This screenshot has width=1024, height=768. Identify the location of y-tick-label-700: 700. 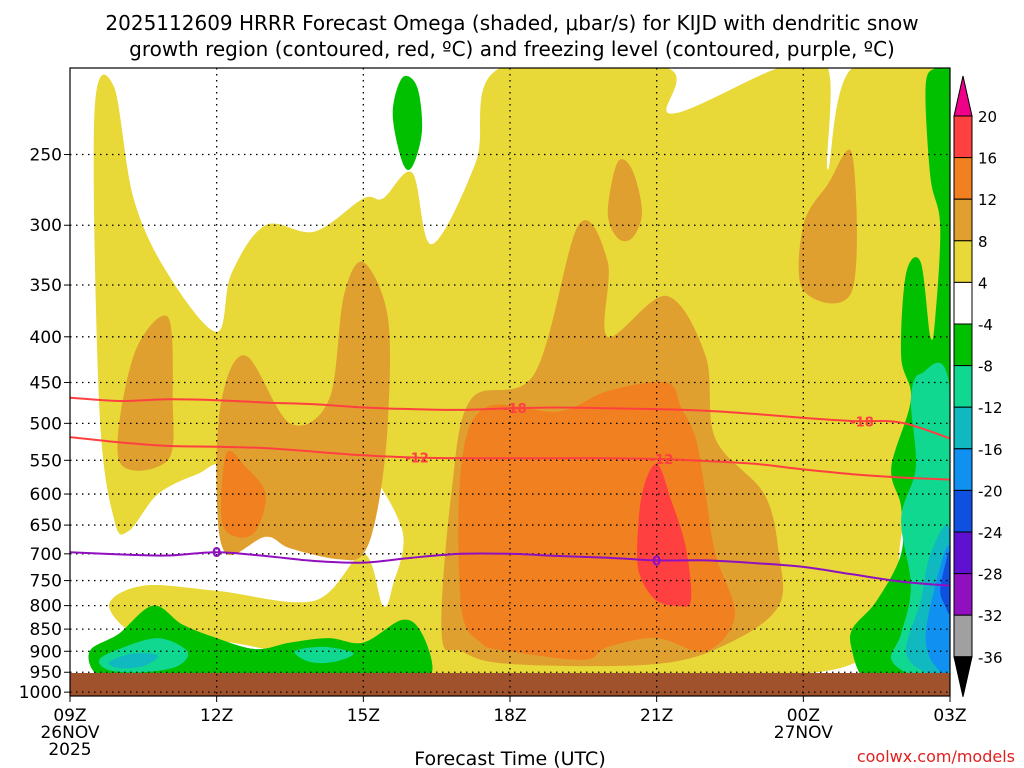
(46, 555).